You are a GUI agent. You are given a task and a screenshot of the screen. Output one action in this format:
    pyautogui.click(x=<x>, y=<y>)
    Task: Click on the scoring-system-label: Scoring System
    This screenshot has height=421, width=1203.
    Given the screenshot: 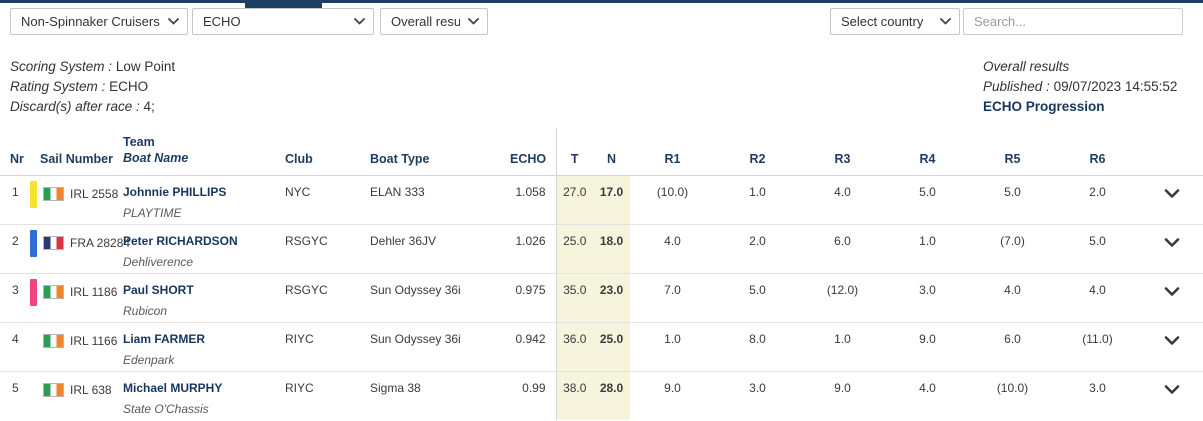 What is the action you would take?
    pyautogui.click(x=57, y=66)
    